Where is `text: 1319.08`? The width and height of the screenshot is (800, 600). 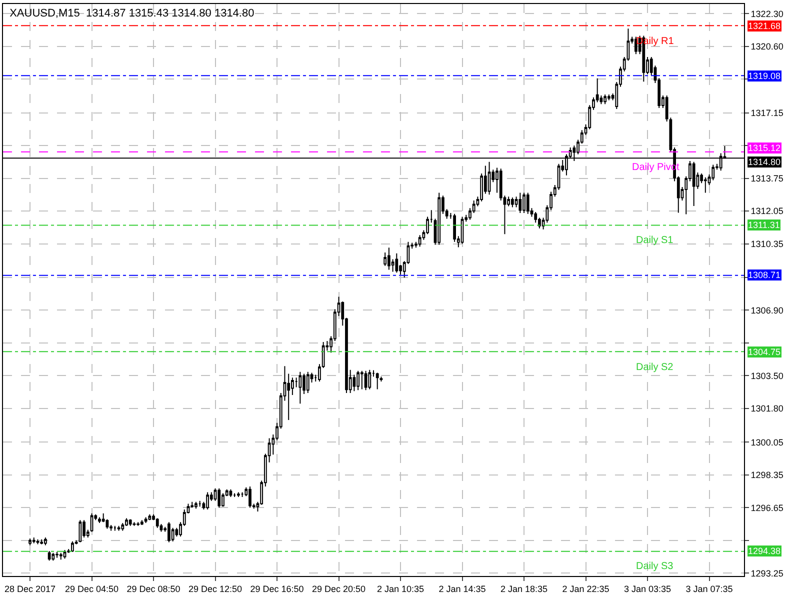 text: 1319.08 is located at coordinates (764, 76).